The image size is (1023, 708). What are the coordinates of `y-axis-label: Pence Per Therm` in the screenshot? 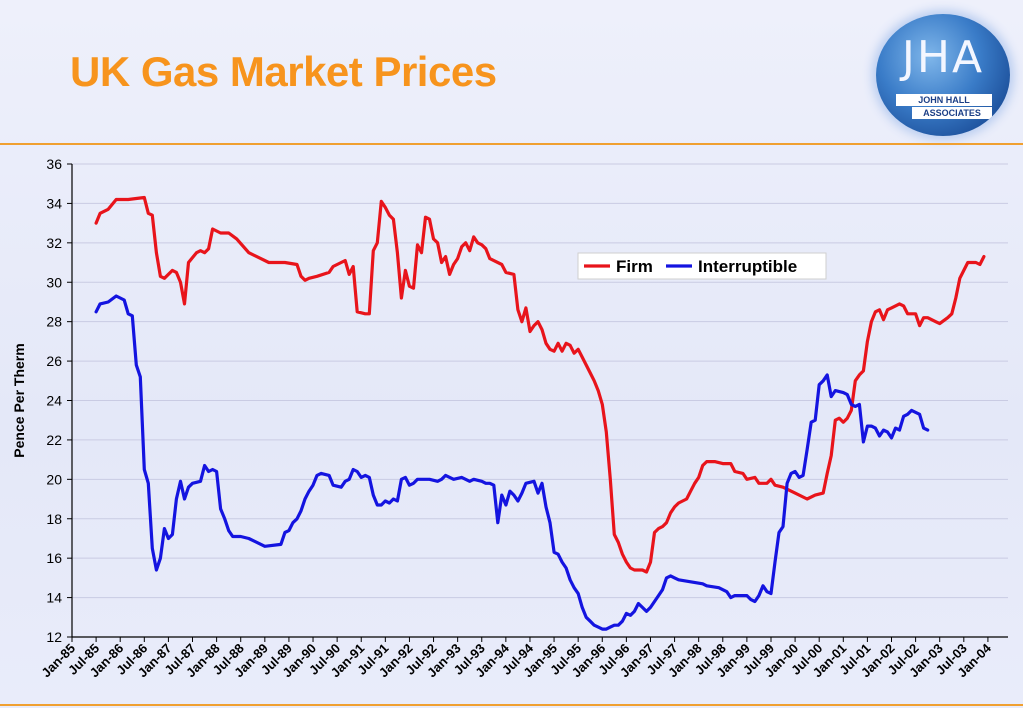 It's located at (19, 400).